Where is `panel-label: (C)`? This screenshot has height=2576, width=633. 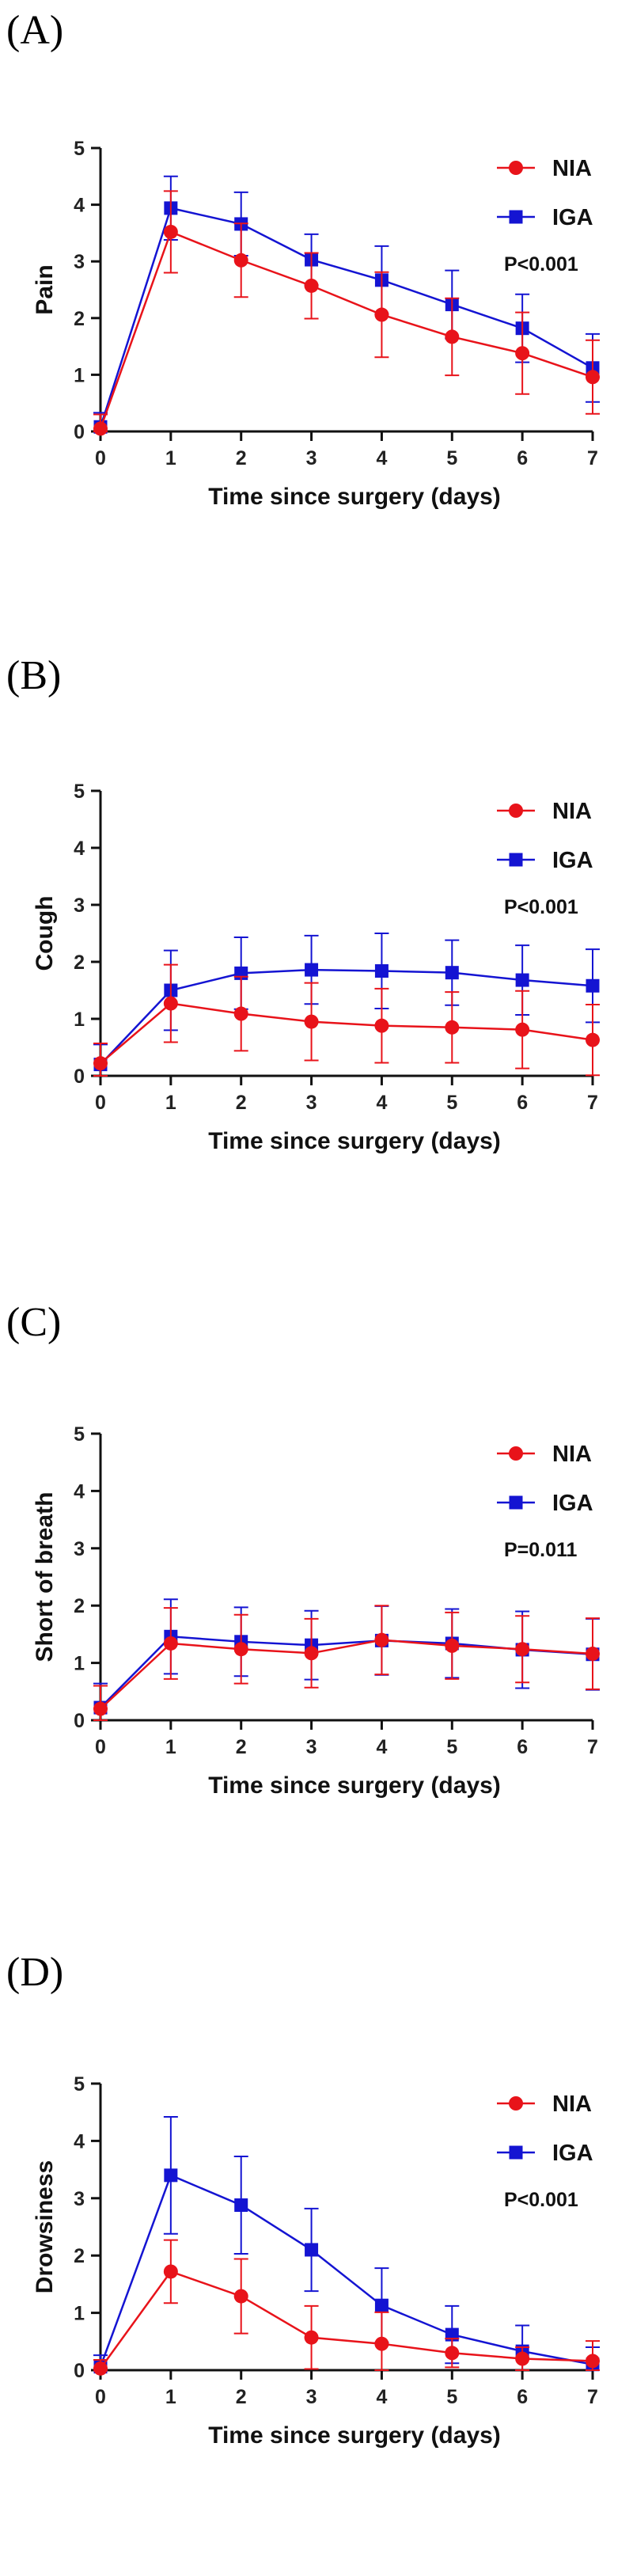
panel-label: (C) is located at coordinates (33, 1322).